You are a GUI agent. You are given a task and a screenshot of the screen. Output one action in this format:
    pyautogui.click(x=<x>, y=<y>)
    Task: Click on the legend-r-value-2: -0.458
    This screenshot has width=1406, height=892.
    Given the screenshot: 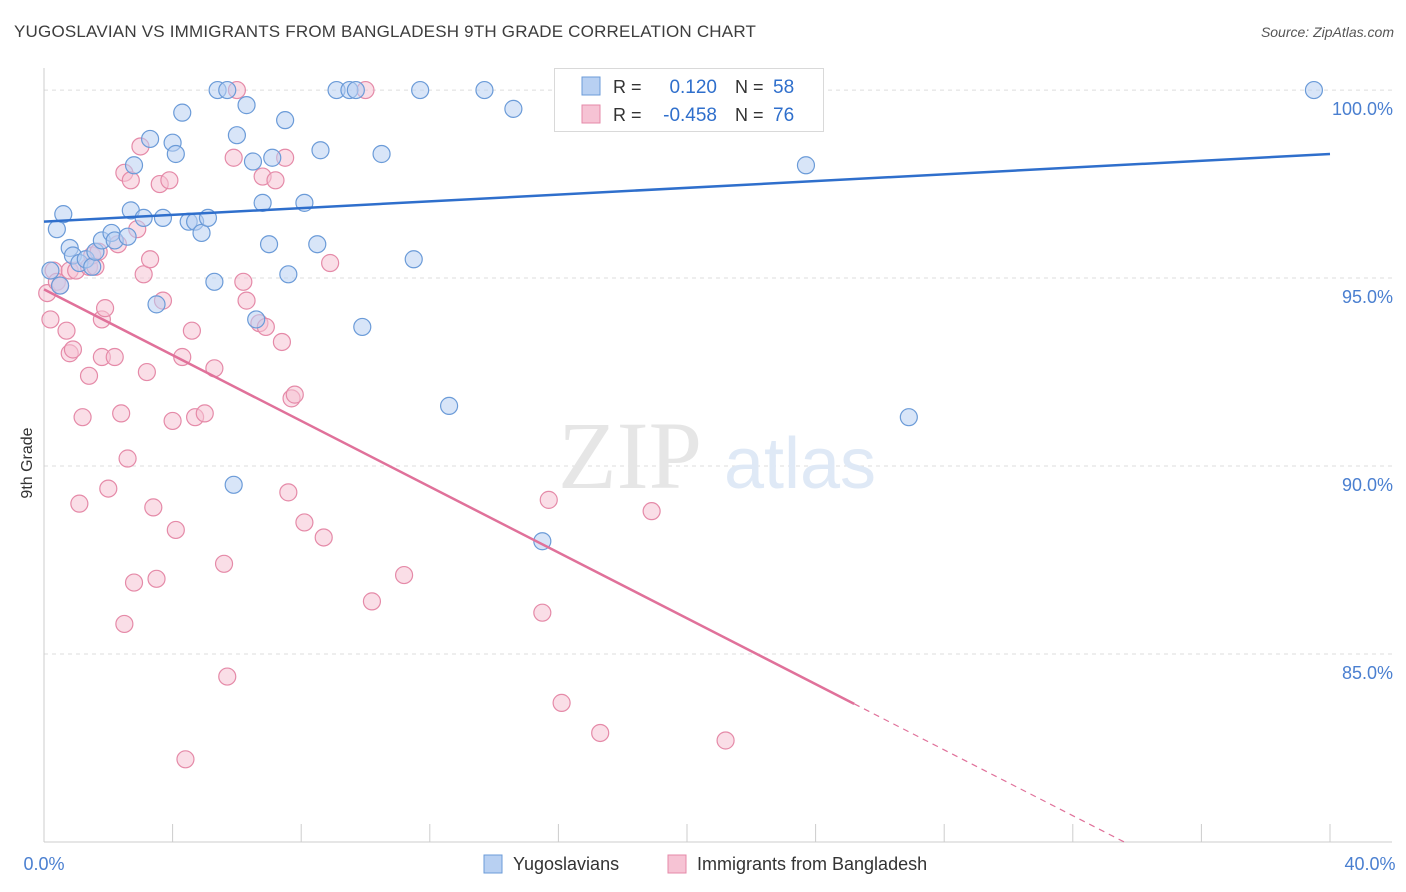 What is the action you would take?
    pyautogui.click(x=690, y=115)
    